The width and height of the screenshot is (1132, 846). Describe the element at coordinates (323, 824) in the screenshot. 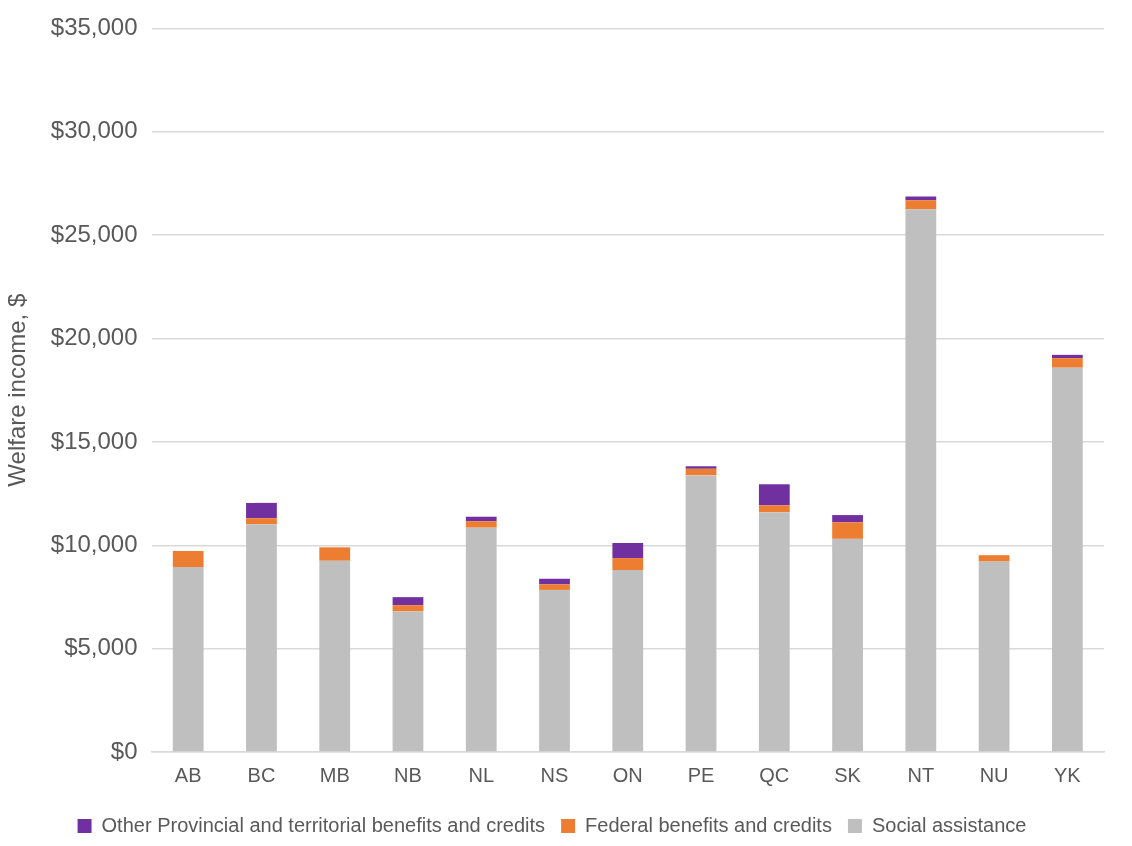

I see `legend-label: Other Provincial and territorial benefits and credits` at that location.